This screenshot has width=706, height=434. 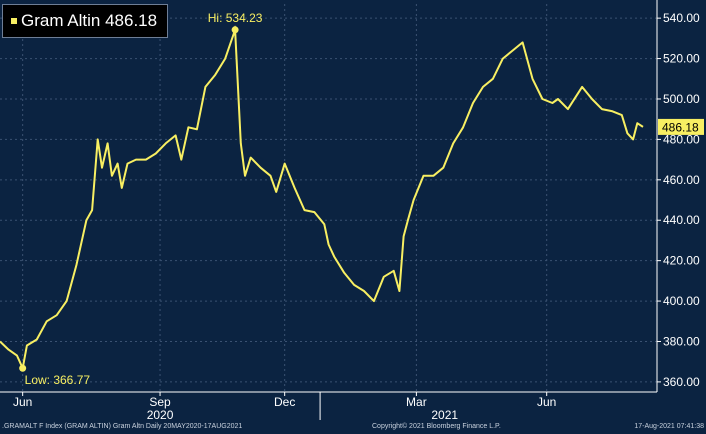 I want to click on y-tick-label: 380.00, so click(x=681, y=341).